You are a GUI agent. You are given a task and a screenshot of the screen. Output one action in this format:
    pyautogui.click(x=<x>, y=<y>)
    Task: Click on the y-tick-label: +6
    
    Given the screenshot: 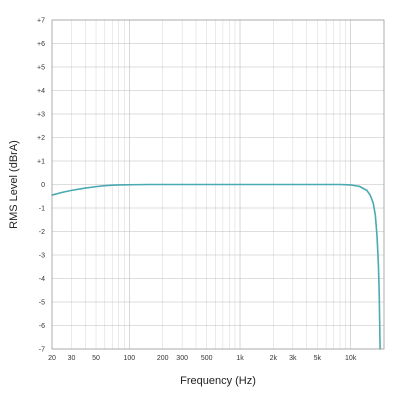 What is the action you would take?
    pyautogui.click(x=41, y=44)
    